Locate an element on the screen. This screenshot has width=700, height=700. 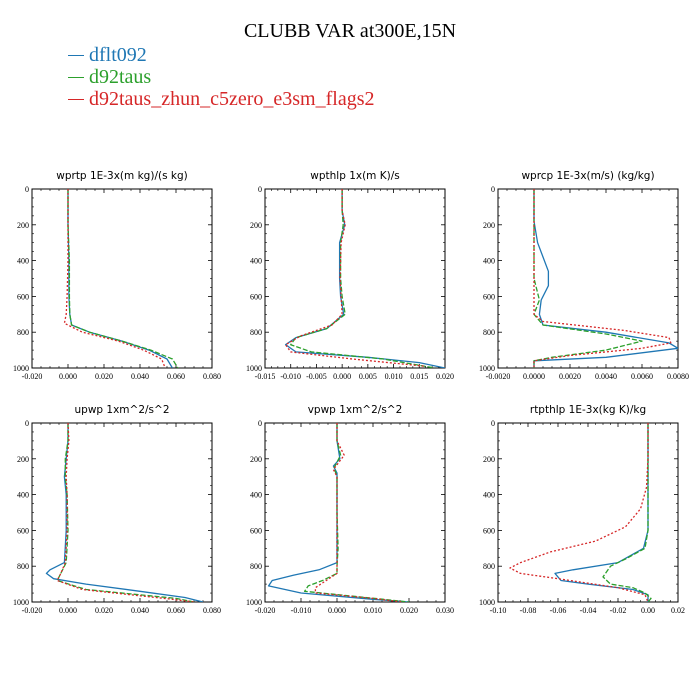
panel-6-title: rtpthlp 1E-3x(kg K)/kg is located at coordinates (588, 410).